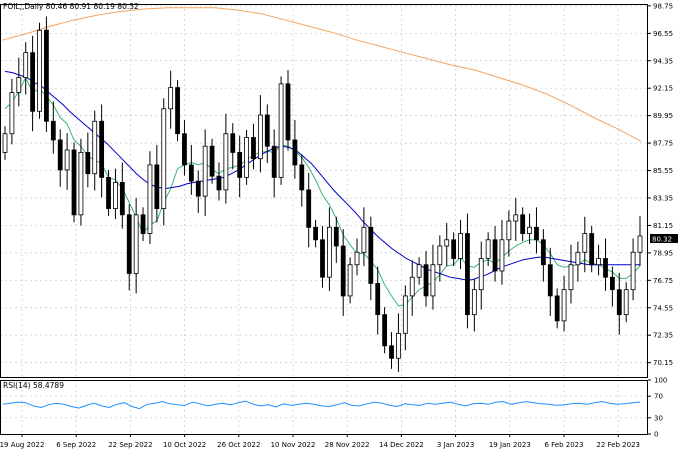 The image size is (680, 453). What do you see at coordinates (658, 397) in the screenshot?
I see `rsi-tick-label: 70` at bounding box center [658, 397].